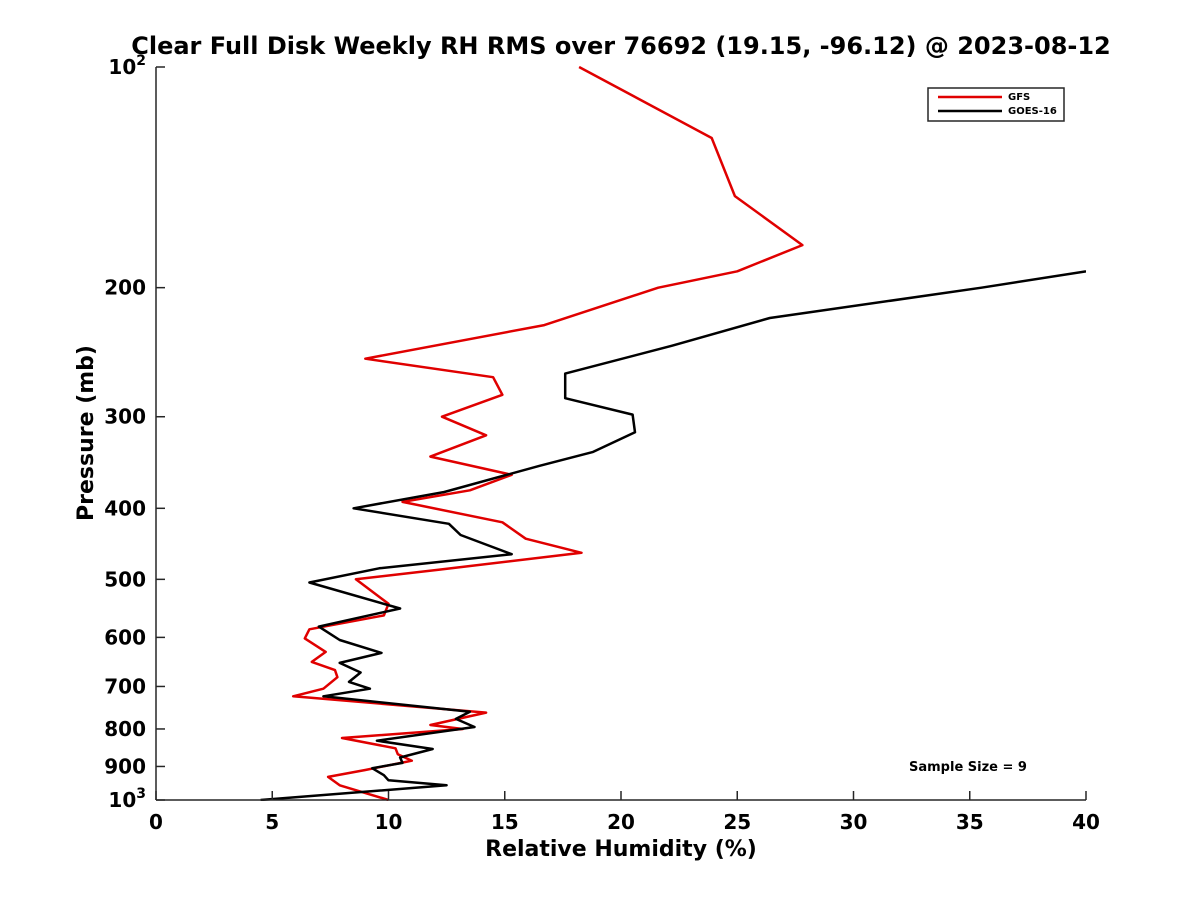 This screenshot has width=1200, height=900. What do you see at coordinates (125, 288) in the screenshot?
I see `y-tick-label: 200` at bounding box center [125, 288].